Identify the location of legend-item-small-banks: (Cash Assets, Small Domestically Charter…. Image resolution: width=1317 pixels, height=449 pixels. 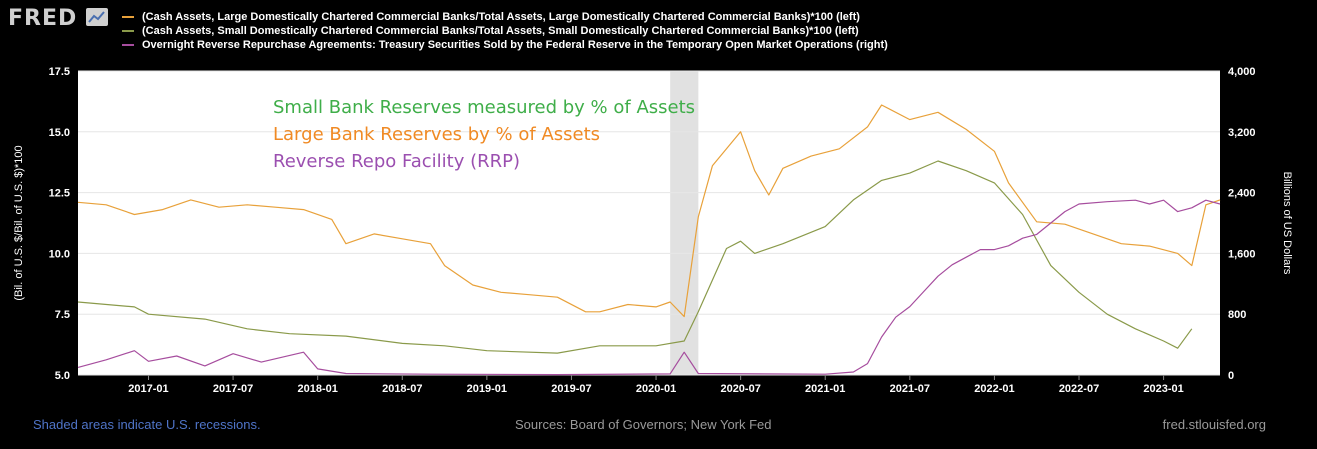
(505, 31).